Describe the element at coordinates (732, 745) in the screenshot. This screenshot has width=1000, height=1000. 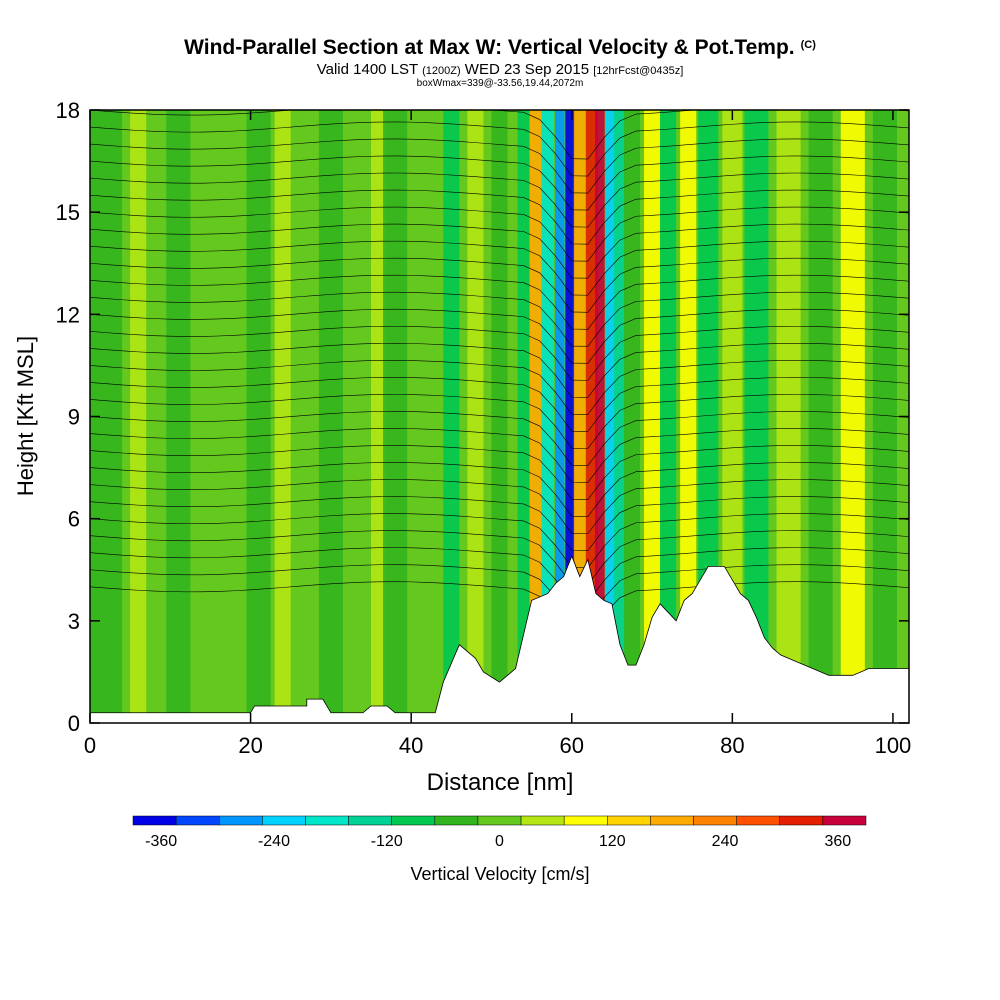
I see `x-tick-label: 80` at that location.